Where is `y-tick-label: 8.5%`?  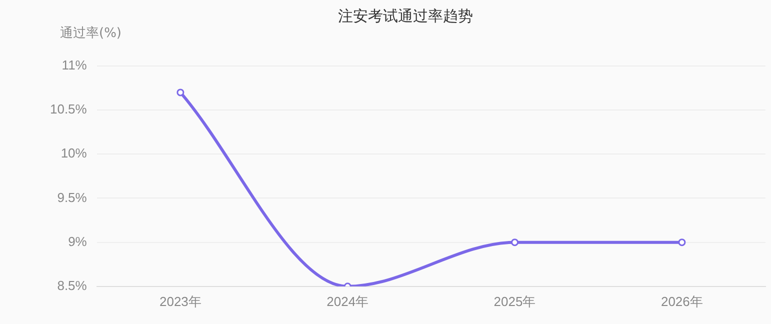
y-tick-label: 8.5% is located at coordinates (72, 285).